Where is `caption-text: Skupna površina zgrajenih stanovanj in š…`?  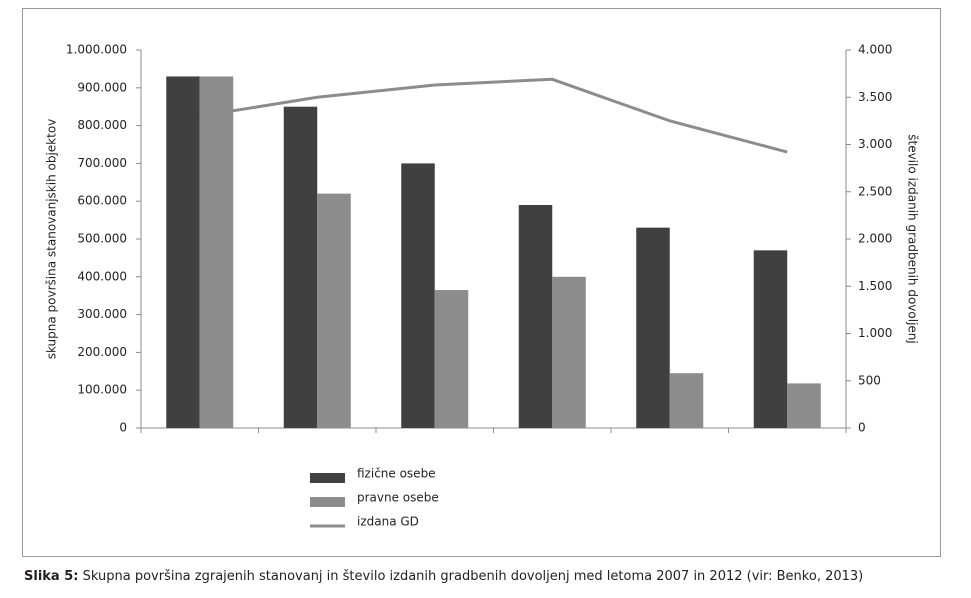 caption-text: Skupna površina zgrajenih stanovanj in š… is located at coordinates (473, 576).